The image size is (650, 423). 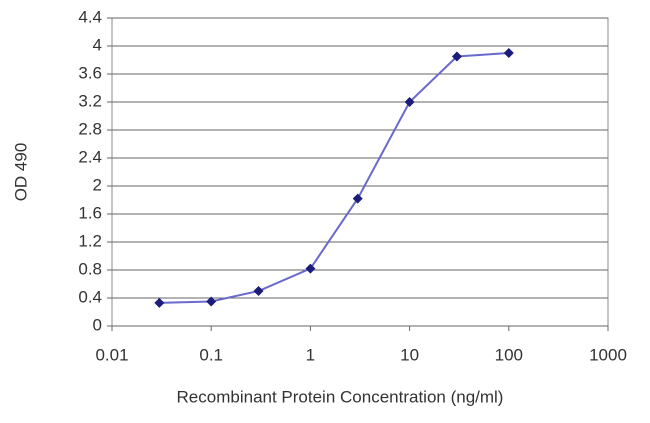 I want to click on y-tick-label: 3.6, so click(x=90, y=72).